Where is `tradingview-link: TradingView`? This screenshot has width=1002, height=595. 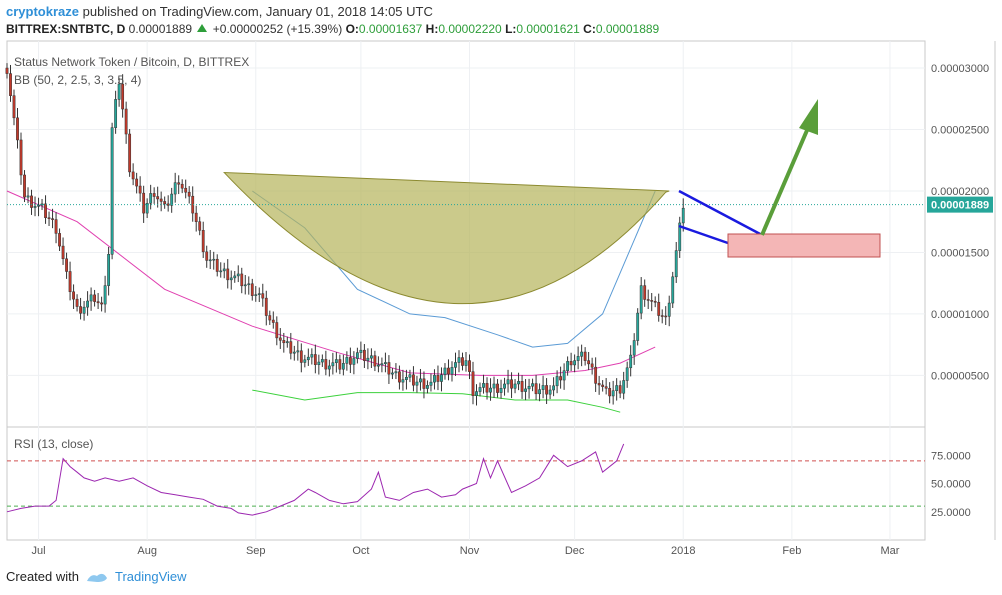 tradingview-link: TradingView is located at coordinates (150, 576).